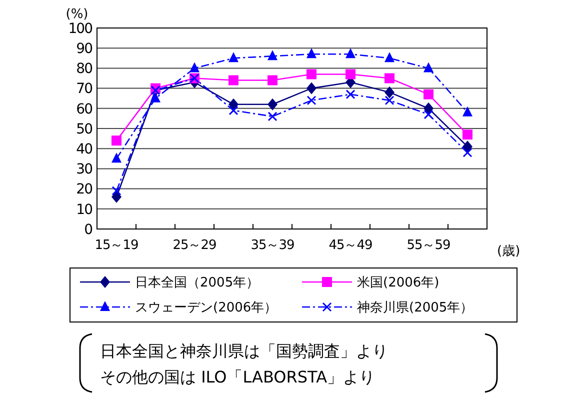 The height and width of the screenshot is (400, 572). What do you see at coordinates (84, 129) in the screenshot?
I see `y-tick-label: 50` at bounding box center [84, 129].